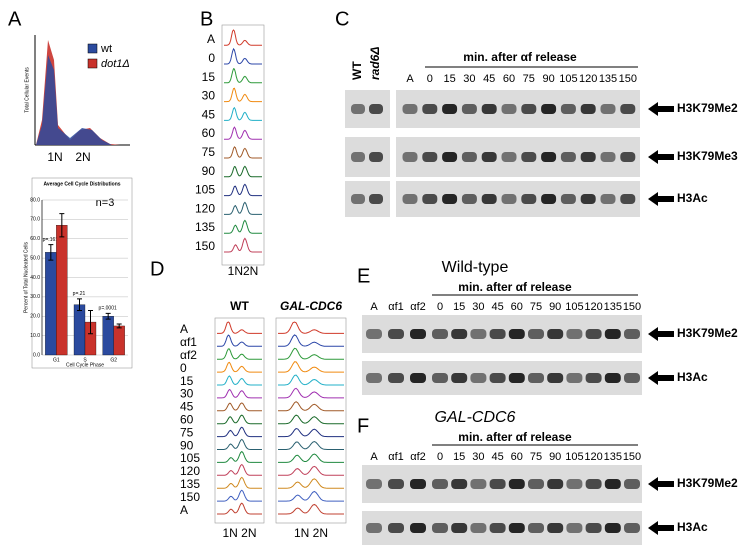 The width and height of the screenshot is (747, 555). Describe the element at coordinates (497, 457) in the screenshot. I see `lane-label: 45` at that location.